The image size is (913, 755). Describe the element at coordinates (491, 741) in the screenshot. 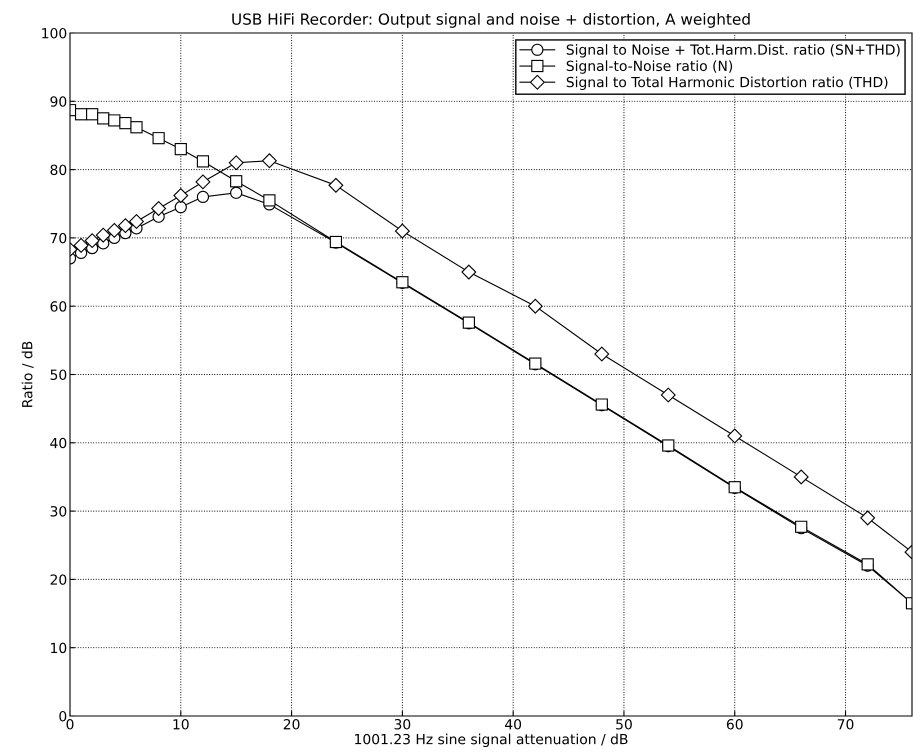

I see `x-axis-title: 1001.23 Hz sine signal attenuation / dB` at that location.